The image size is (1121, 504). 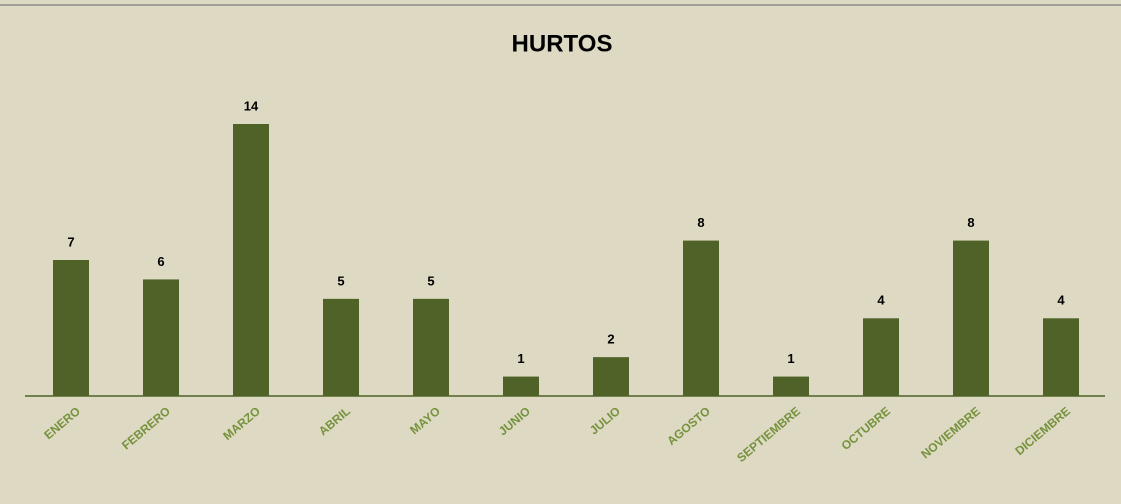 What do you see at coordinates (70, 241) in the screenshot?
I see `value-label: 7` at bounding box center [70, 241].